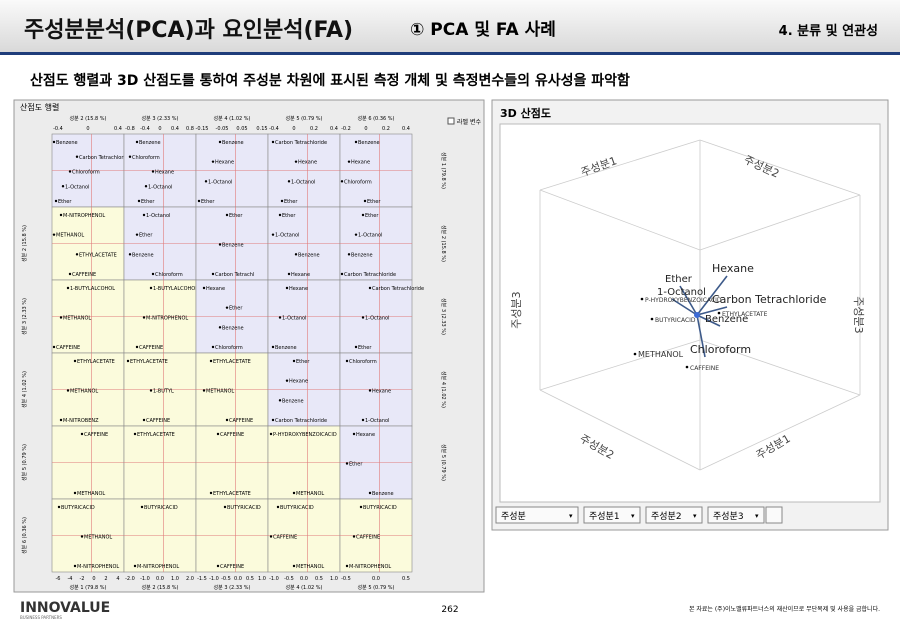 Image resolution: width=900 pixels, height=621 pixels. What do you see at coordinates (334, 129) in the screenshot?
I see `top-tick: 0.4` at bounding box center [334, 129].